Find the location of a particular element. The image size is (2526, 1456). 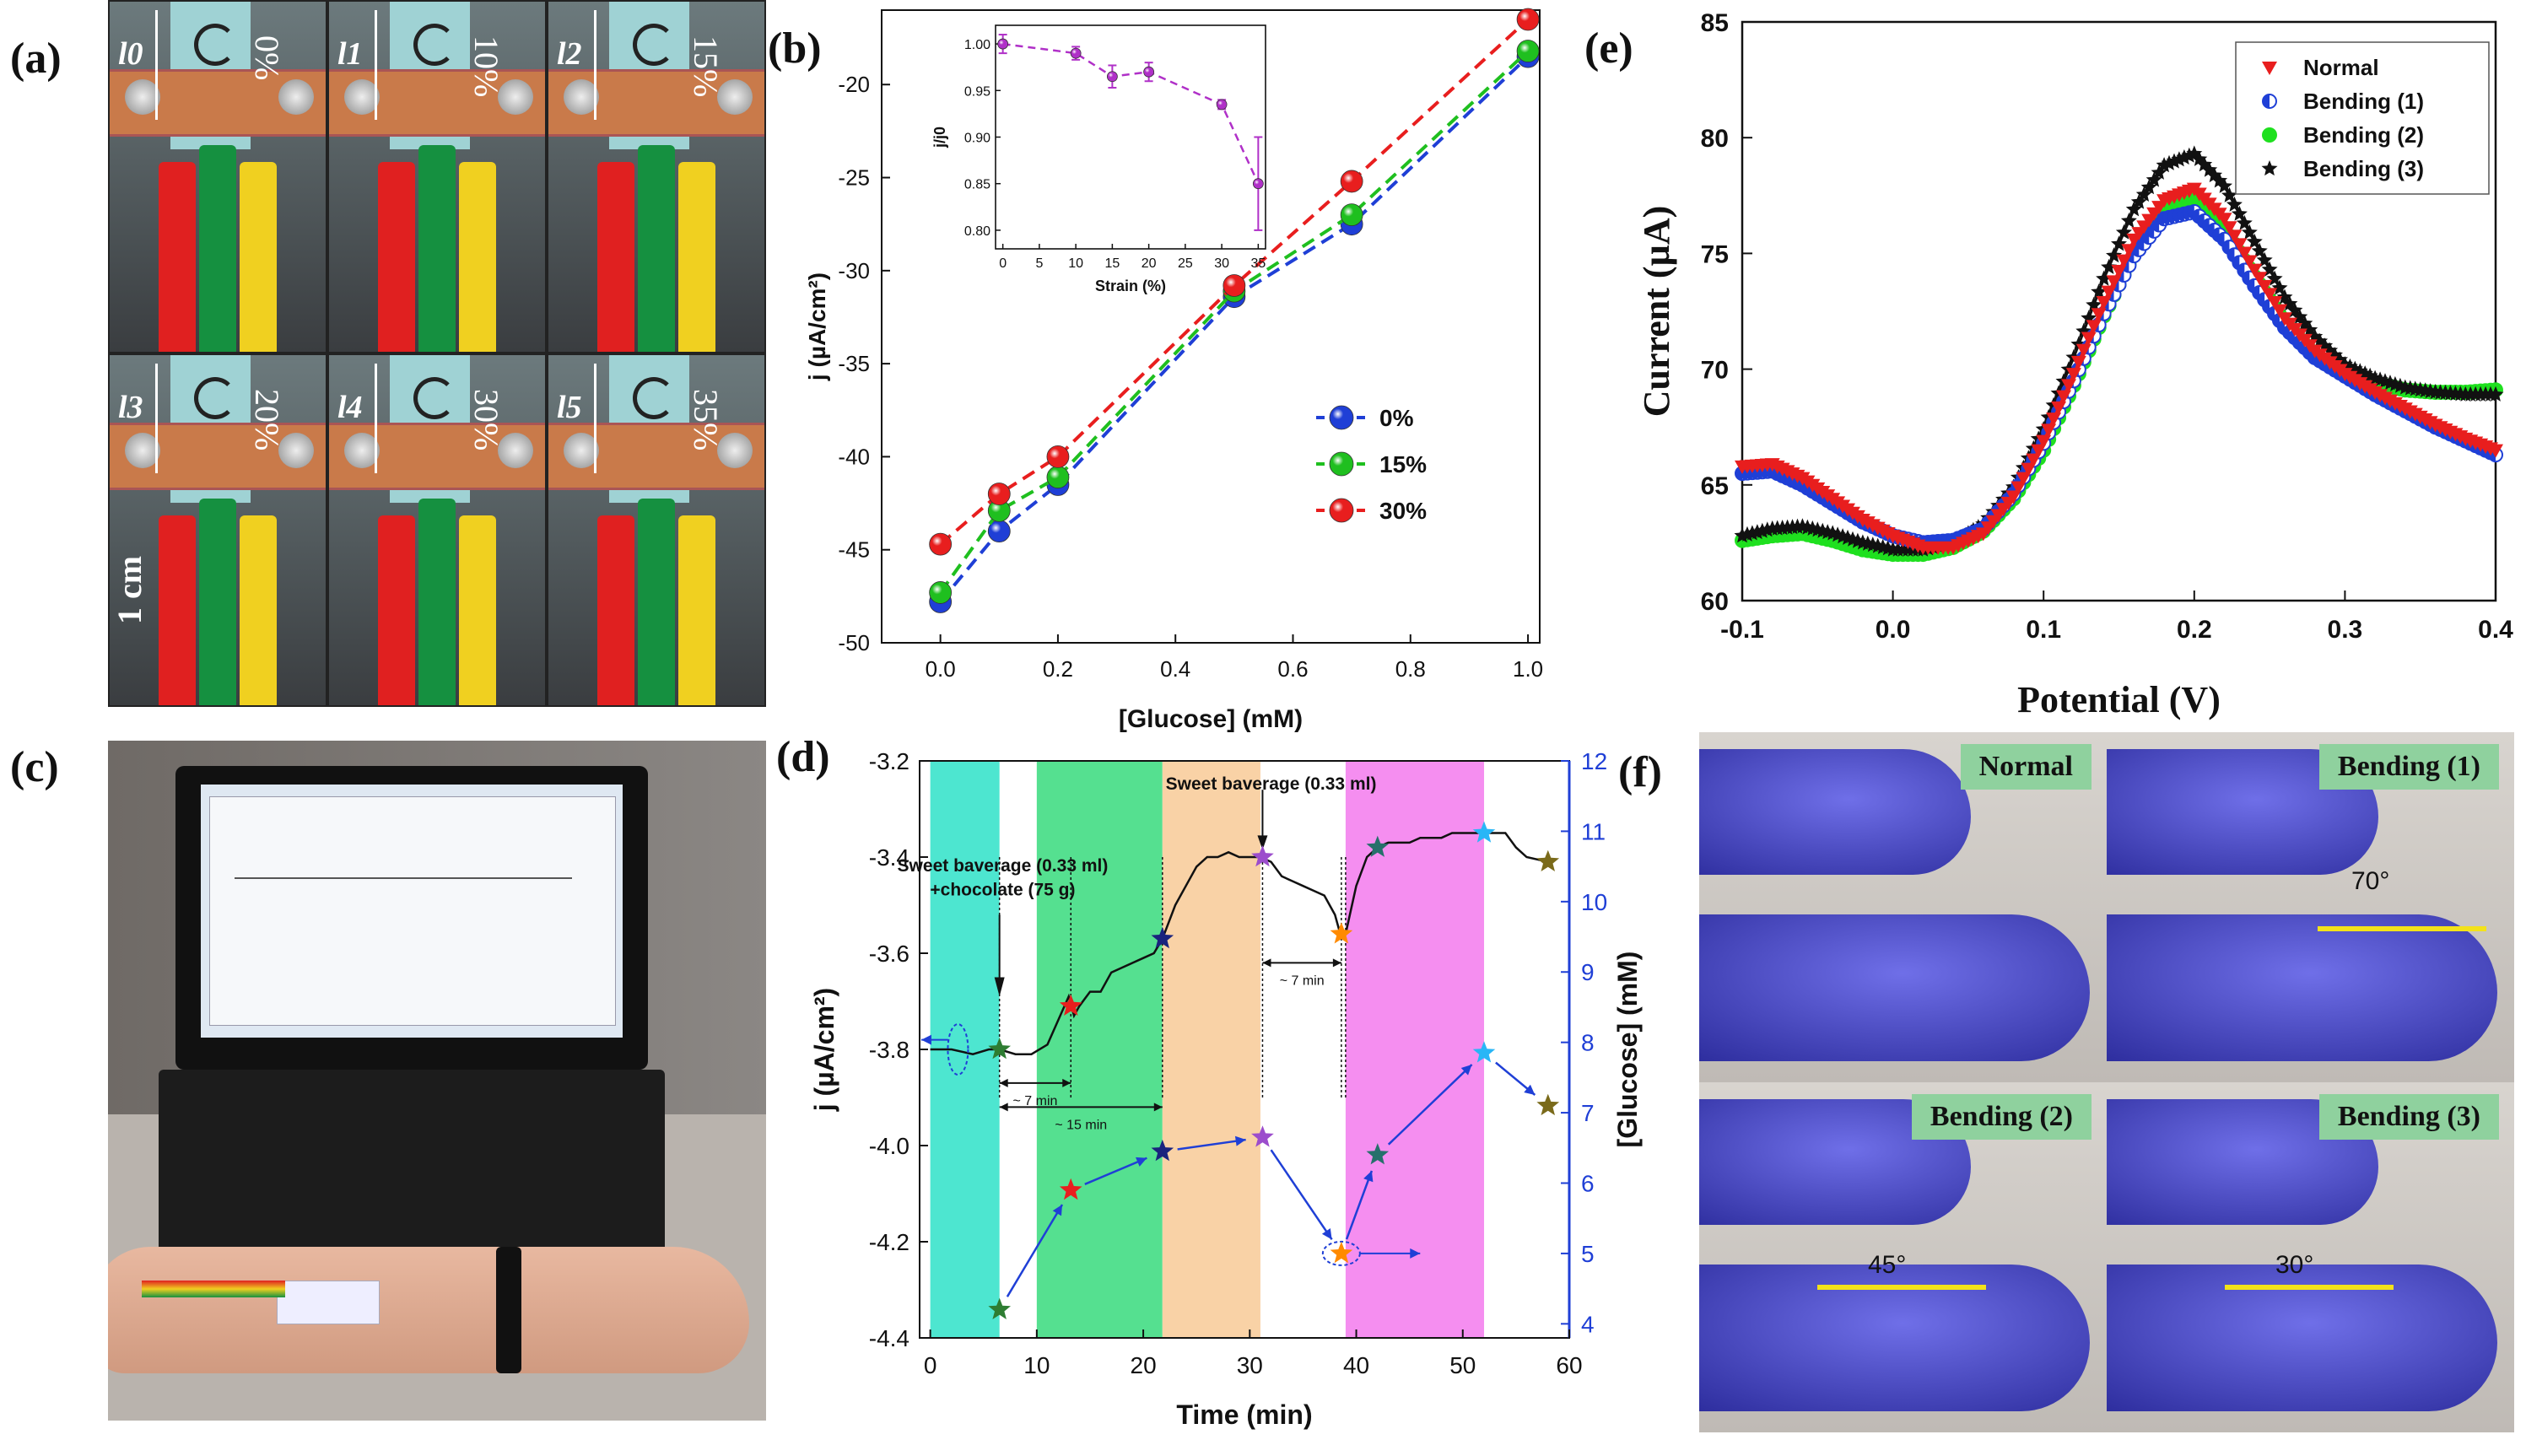

chart-b-series-line-15% is located at coordinates (1234, 322).